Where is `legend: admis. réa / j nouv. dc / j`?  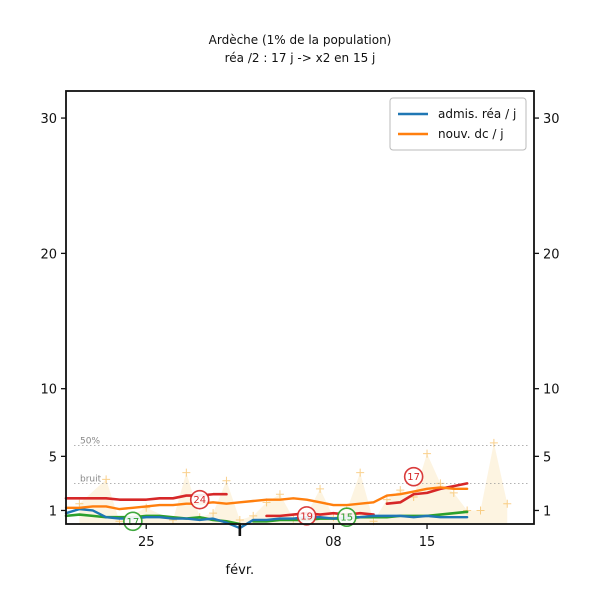 legend: admis. réa / j nouv. dc / j is located at coordinates (458, 124).